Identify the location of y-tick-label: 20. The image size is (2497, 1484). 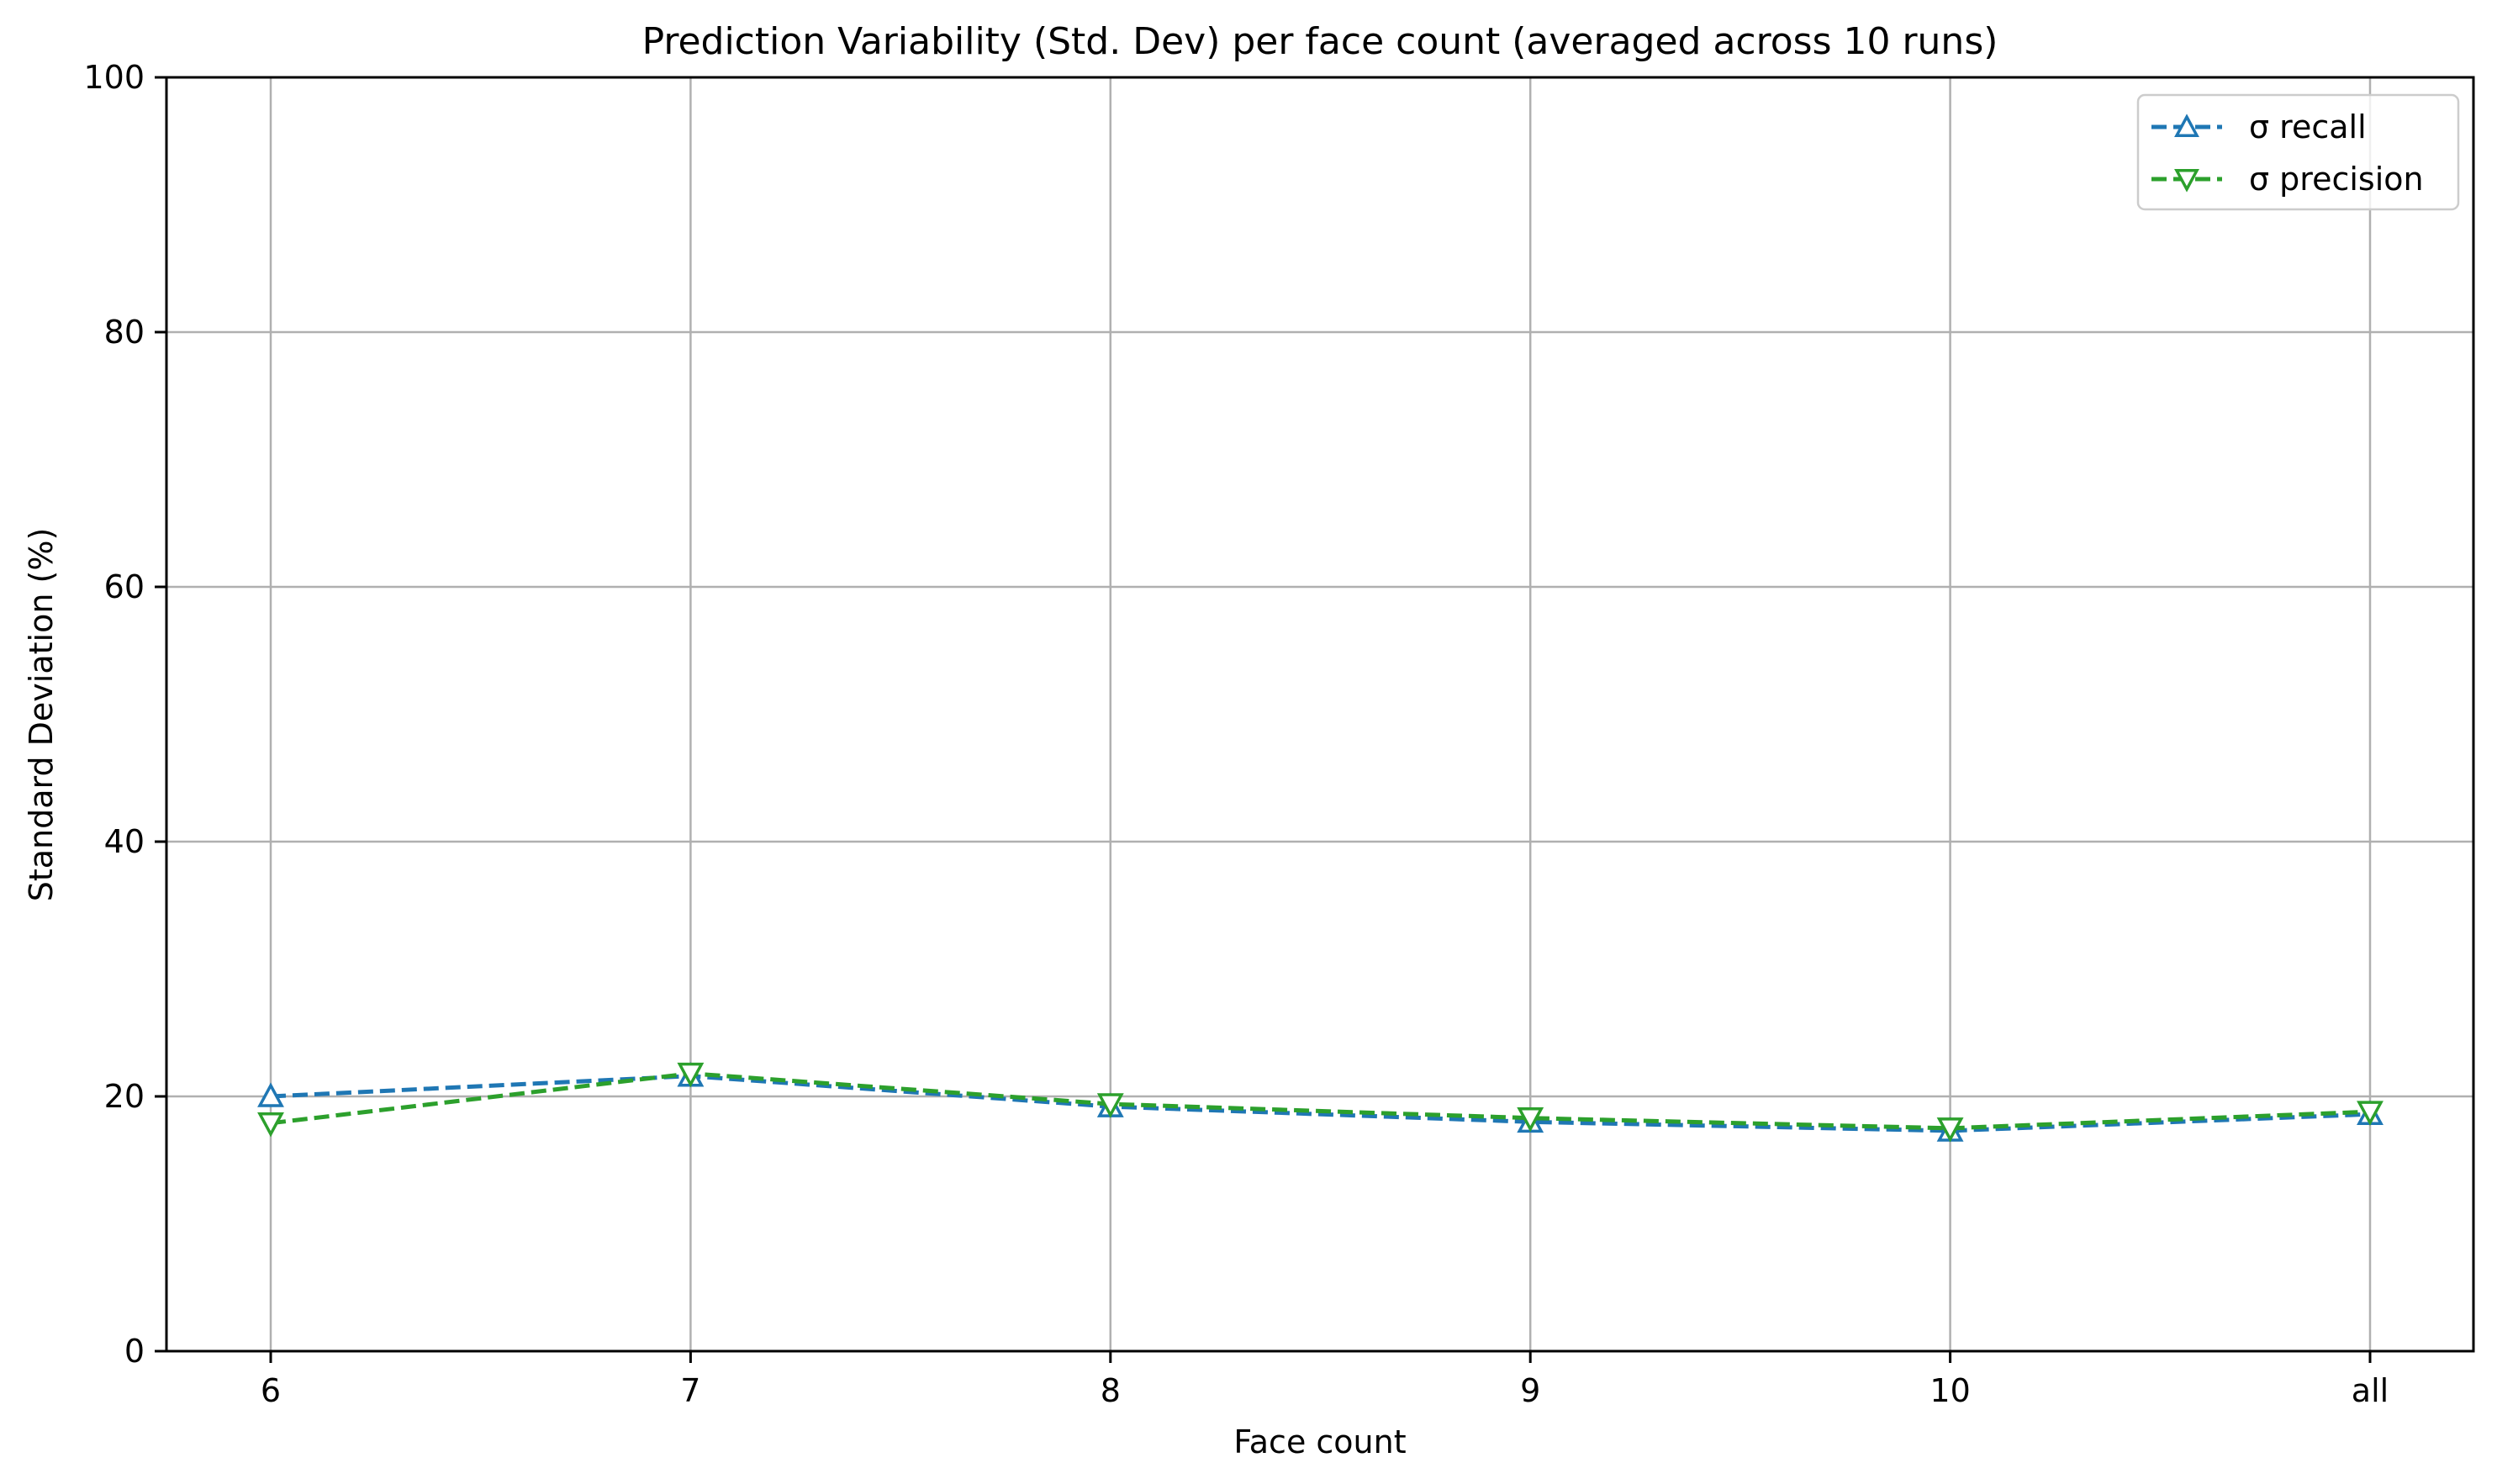
(124, 1096).